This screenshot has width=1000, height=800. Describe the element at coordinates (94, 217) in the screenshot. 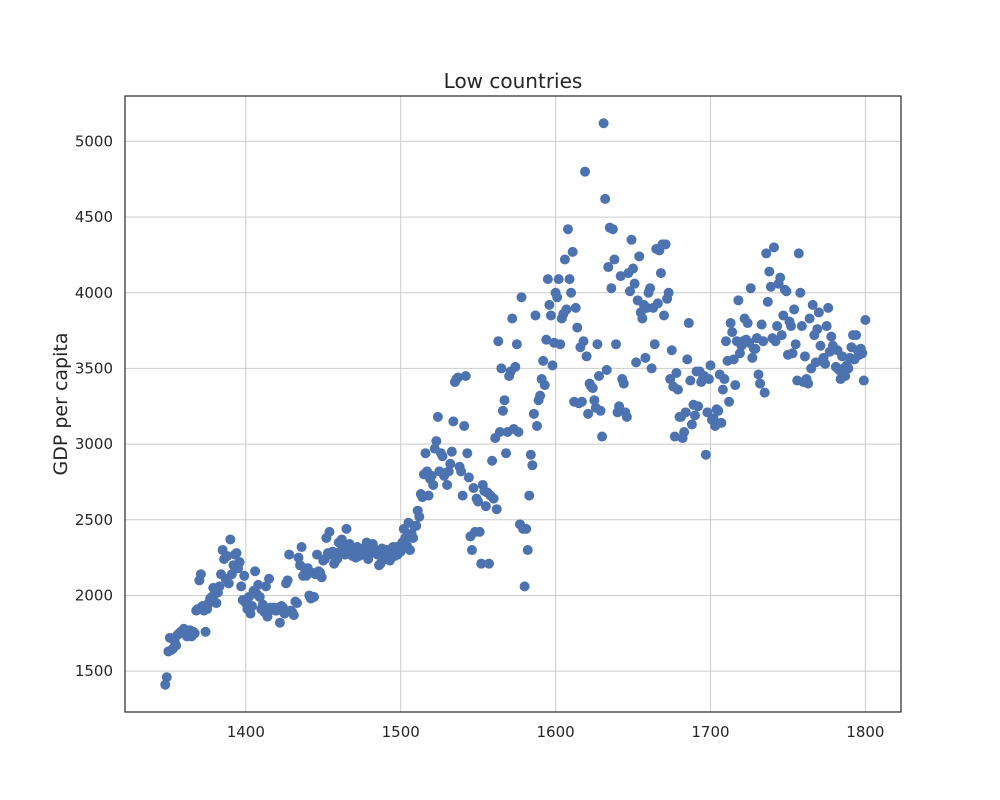

I see `y-tick-label: 4500` at that location.